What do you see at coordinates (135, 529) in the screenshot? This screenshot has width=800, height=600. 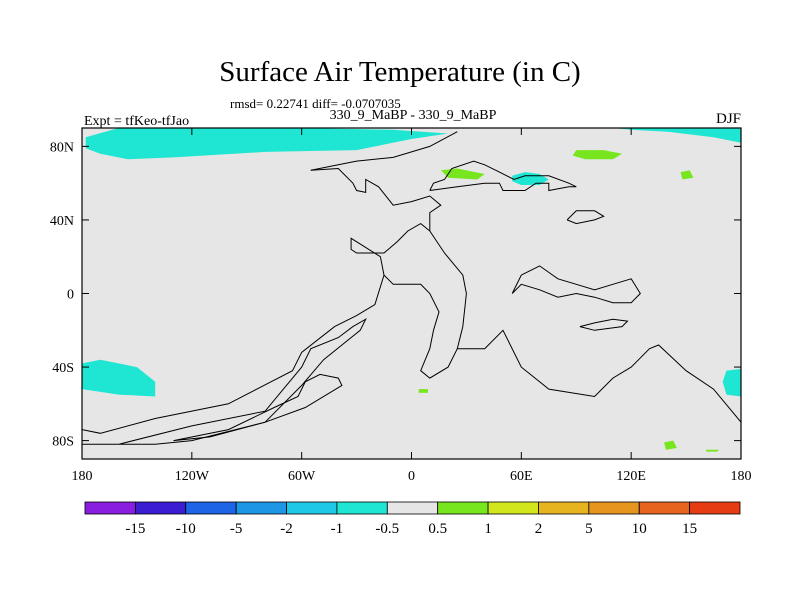 I see `colorbar-label: -15` at bounding box center [135, 529].